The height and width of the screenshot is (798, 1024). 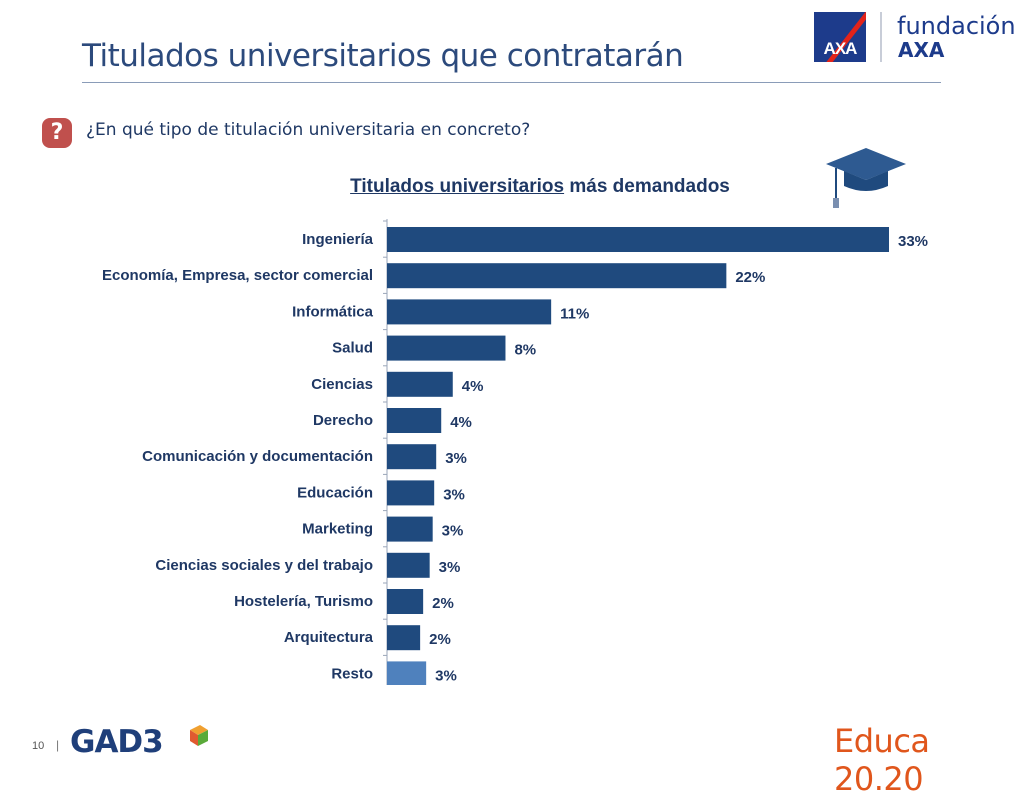 I want to click on value-label: 11%, so click(x=574, y=313).